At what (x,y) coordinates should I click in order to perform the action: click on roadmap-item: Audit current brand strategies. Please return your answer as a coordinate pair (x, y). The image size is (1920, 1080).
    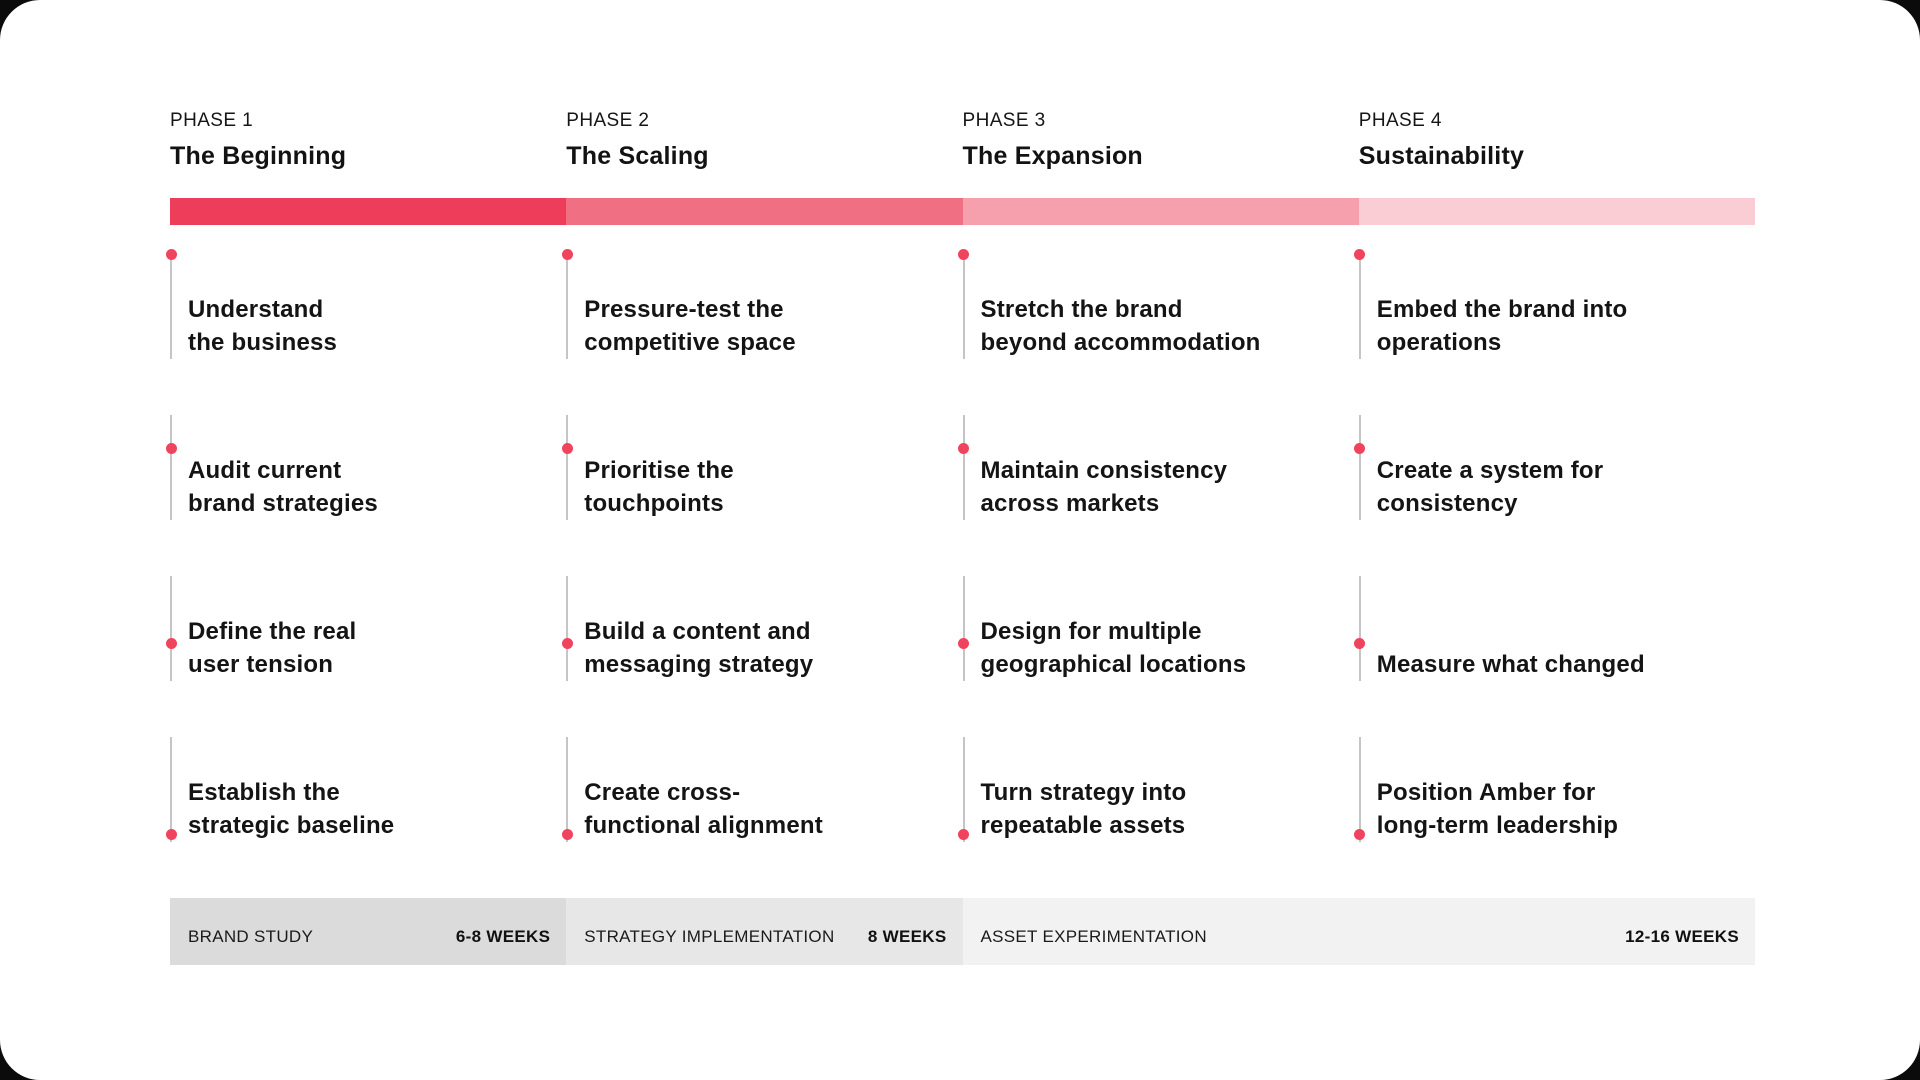
    Looking at the image, I should click on (365, 467).